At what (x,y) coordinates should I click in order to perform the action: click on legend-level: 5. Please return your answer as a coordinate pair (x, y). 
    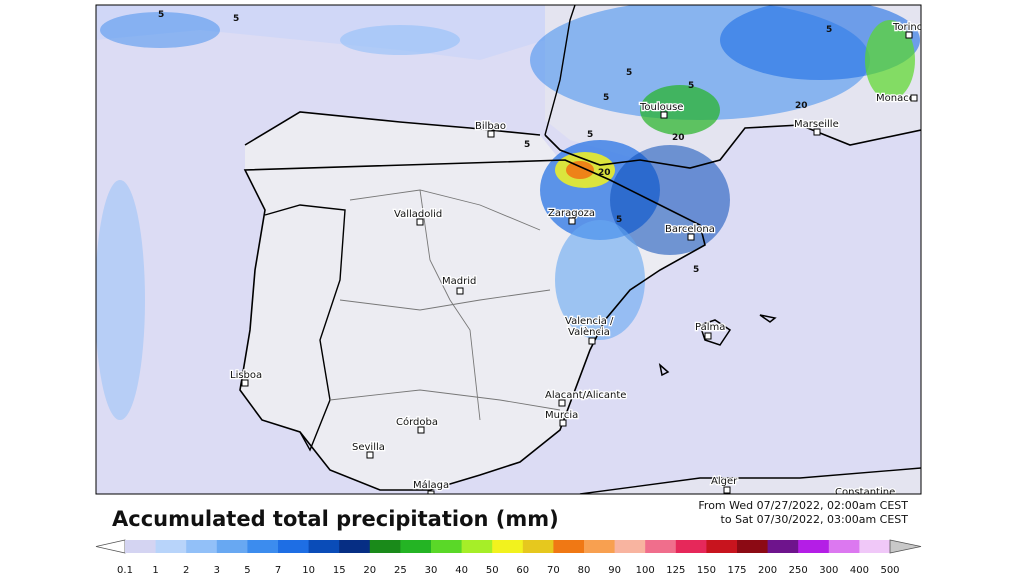
    Looking at the image, I should click on (247, 570).